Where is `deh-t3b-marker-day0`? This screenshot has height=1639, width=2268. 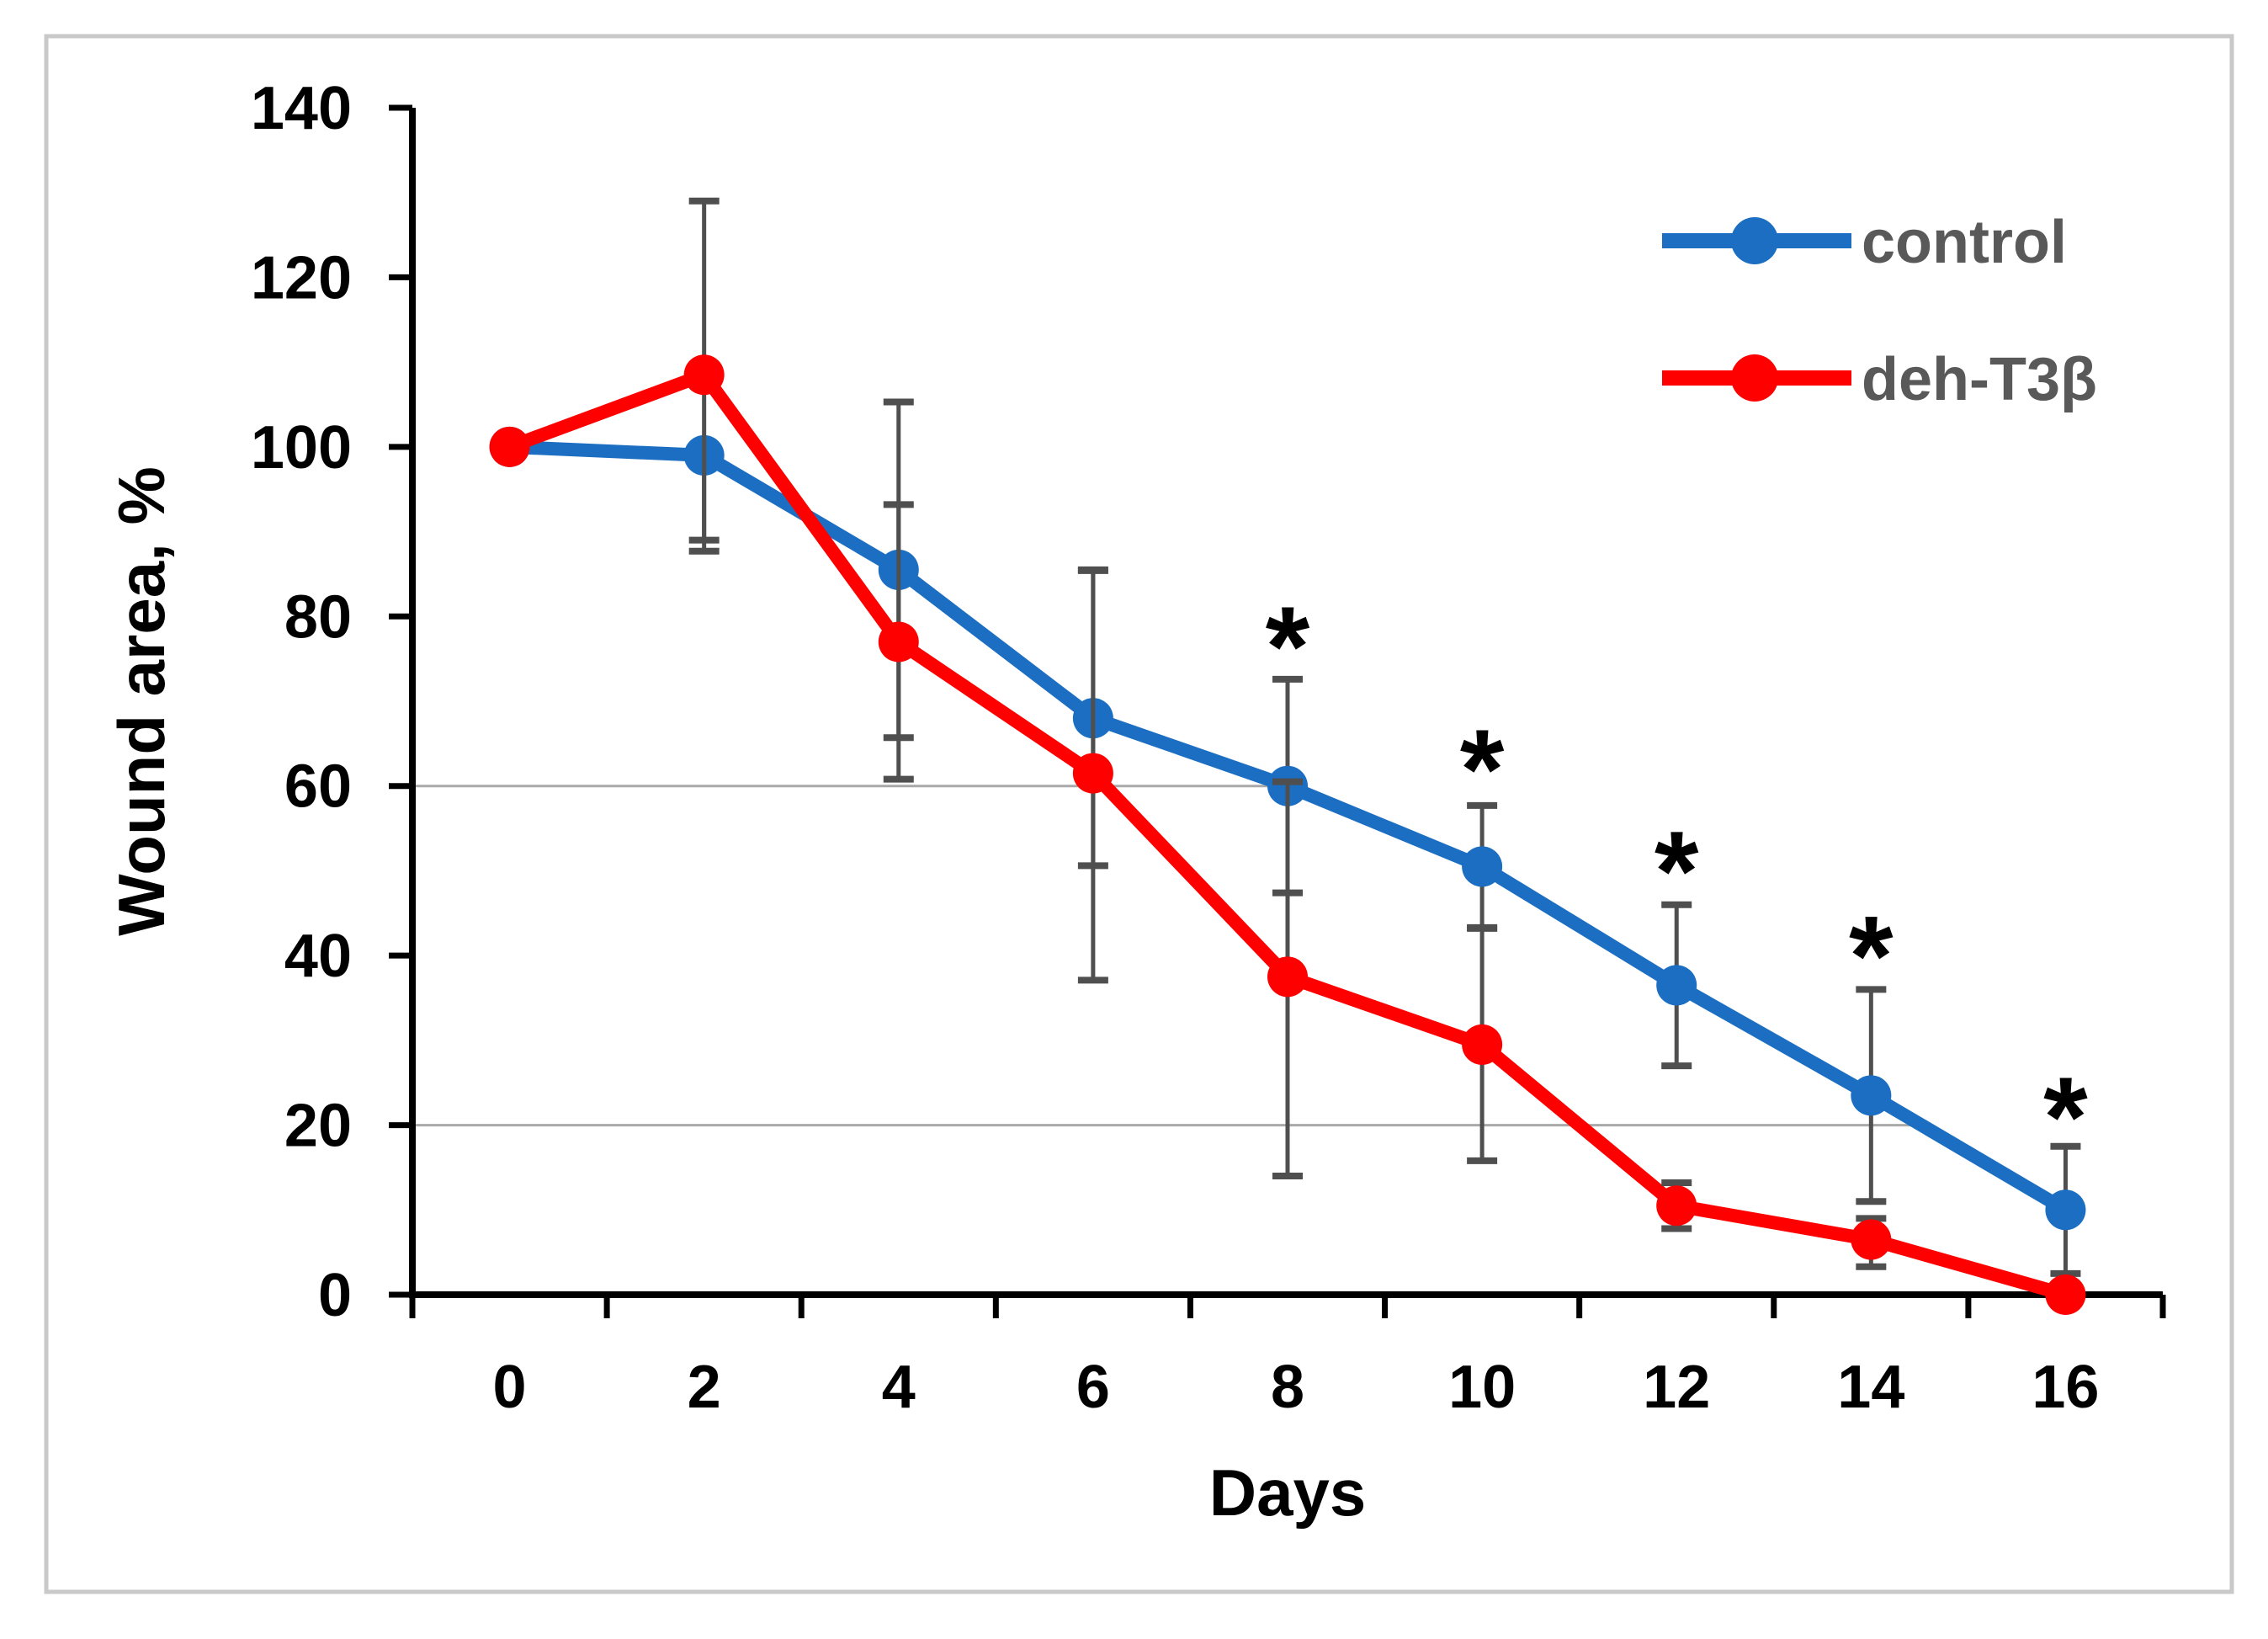
deh-t3b-marker-day0 is located at coordinates (509, 446).